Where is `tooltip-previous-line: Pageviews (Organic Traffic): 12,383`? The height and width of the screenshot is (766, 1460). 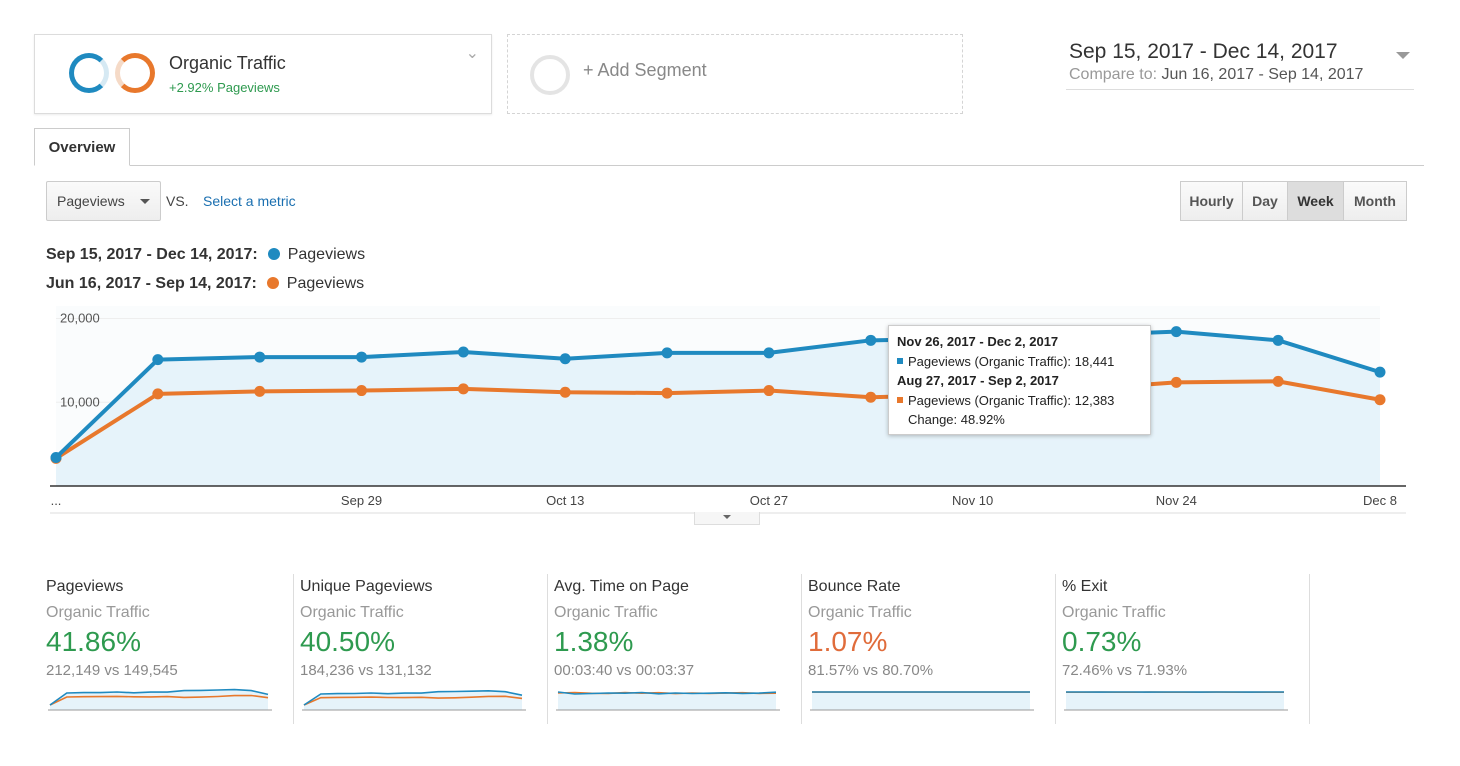
tooltip-previous-line: Pageviews (Organic Traffic): 12,383 is located at coordinates (1019, 401).